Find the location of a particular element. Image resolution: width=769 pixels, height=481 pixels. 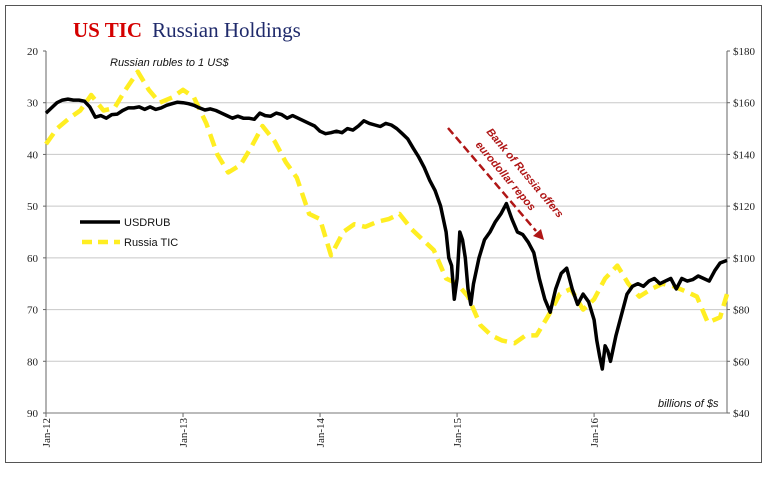

x-tick-label: Jan-16 is located at coordinates (595, 433).